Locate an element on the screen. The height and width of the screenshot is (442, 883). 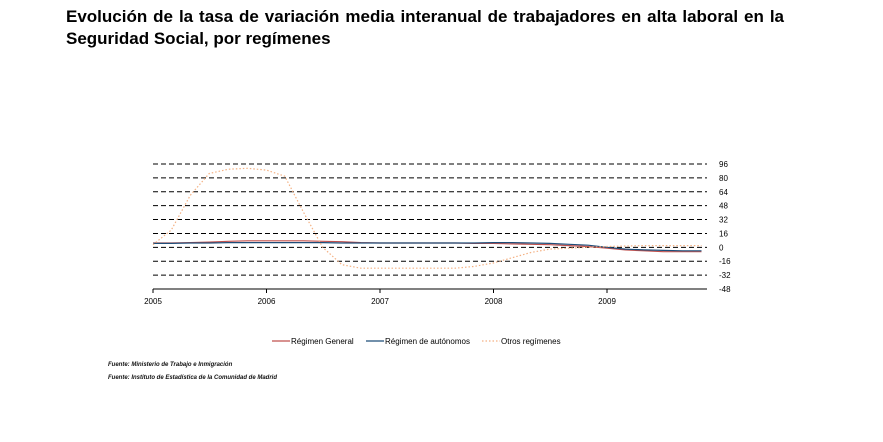
x-tick-label: 2008 is located at coordinates (494, 301).